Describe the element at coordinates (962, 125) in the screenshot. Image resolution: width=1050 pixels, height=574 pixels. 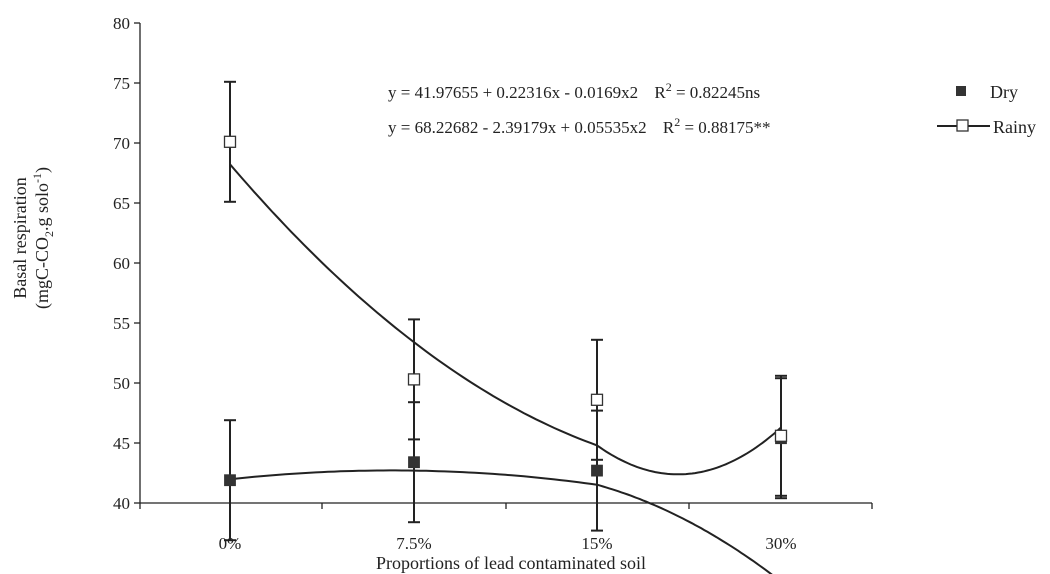
I see `legend-marker-rainy` at that location.